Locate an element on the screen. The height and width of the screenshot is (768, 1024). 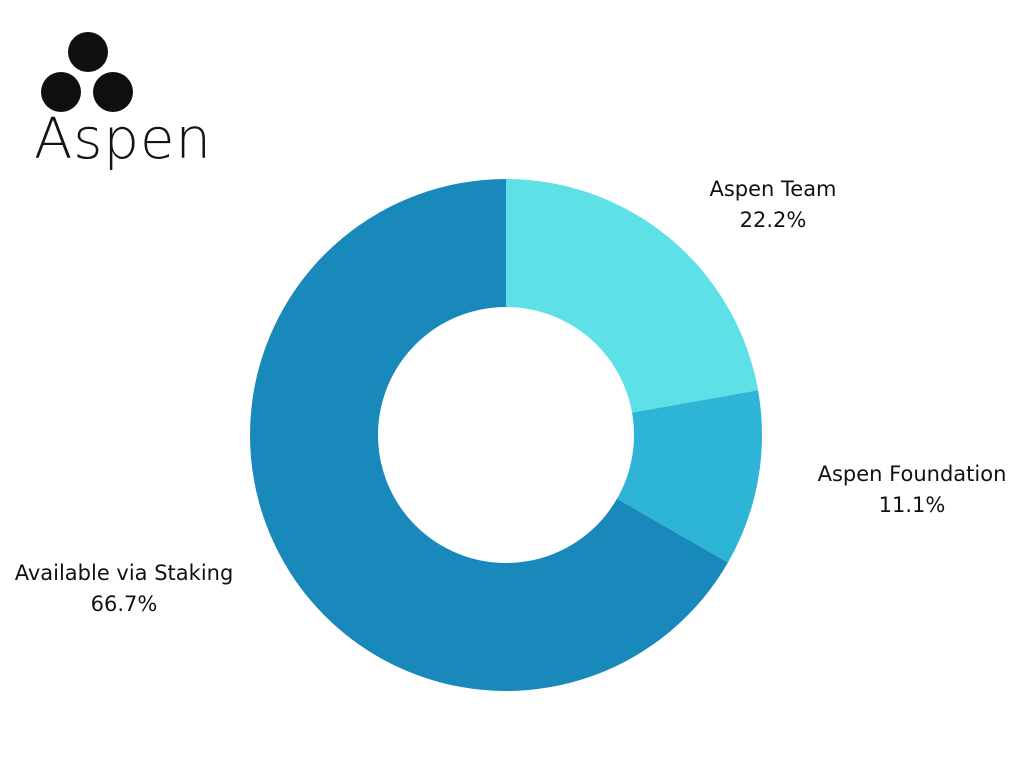
logo-dot-right is located at coordinates (113, 92).